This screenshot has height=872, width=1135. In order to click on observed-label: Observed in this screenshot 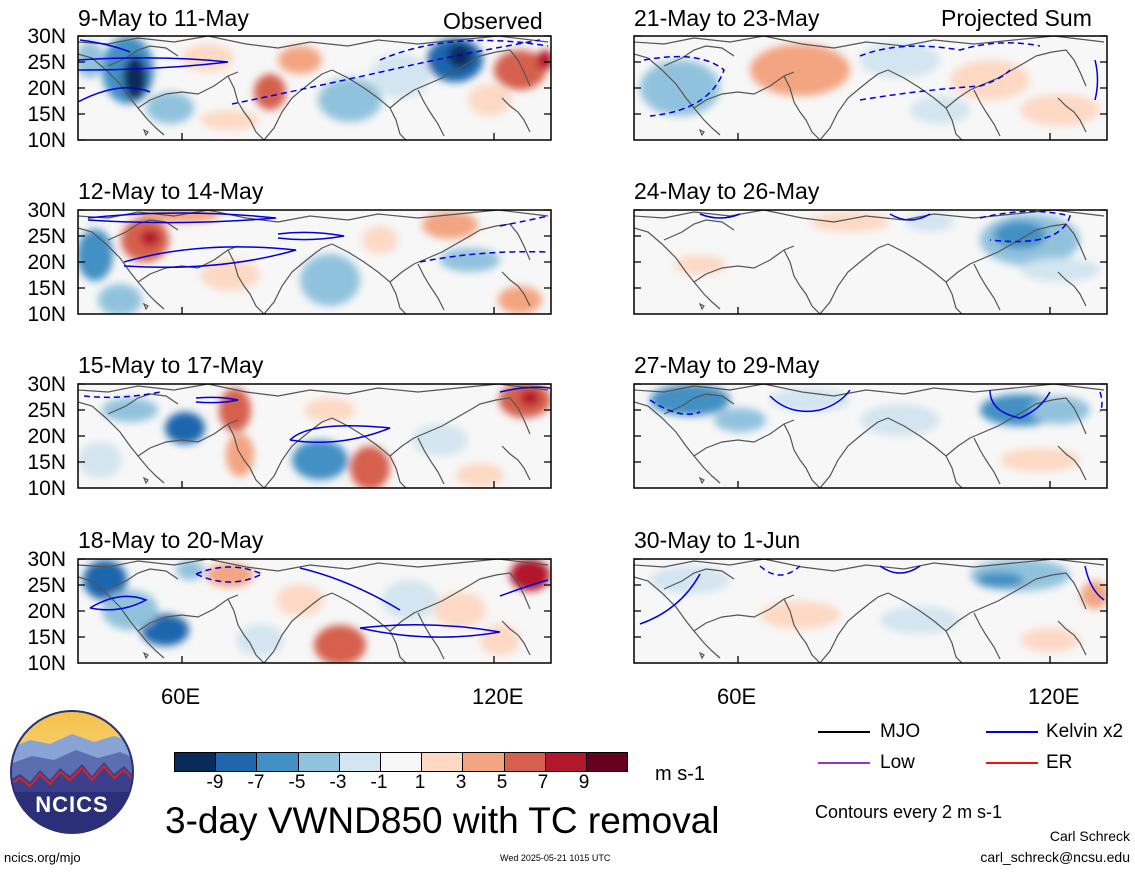, I will do `click(493, 21)`.